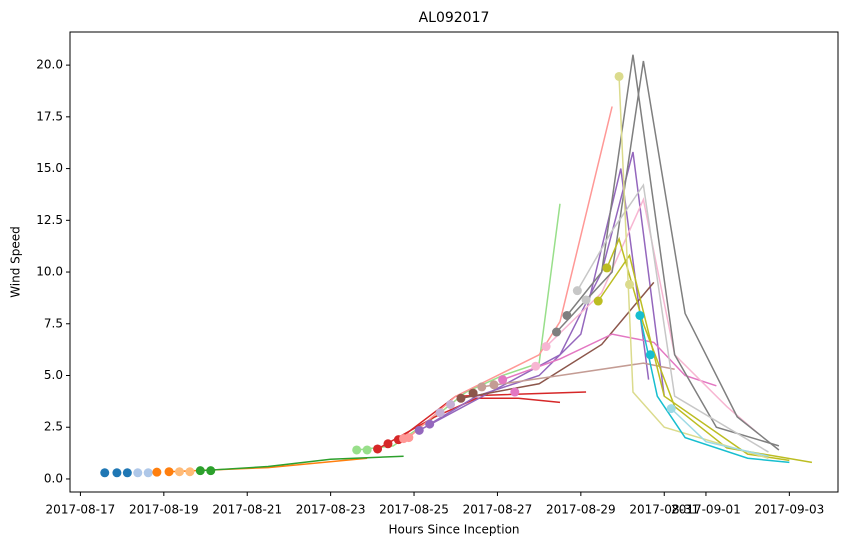 The height and width of the screenshot is (547, 855). Describe the element at coordinates (581, 510) in the screenshot. I see `x-tick-label: 2017-08-29` at that location.